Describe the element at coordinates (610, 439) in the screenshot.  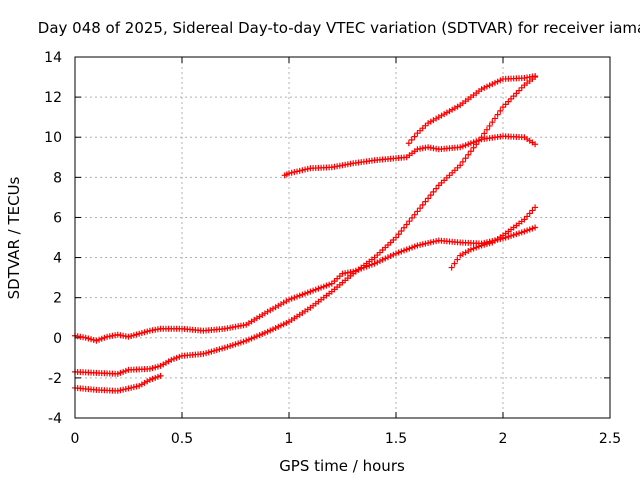
I see `x-tick-label: 2.5` at that location.